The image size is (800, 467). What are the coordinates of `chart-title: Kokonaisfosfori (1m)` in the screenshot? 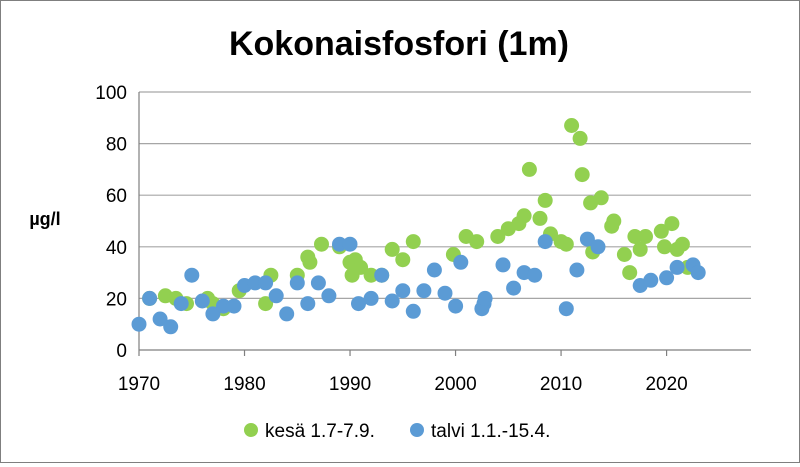 It's located at (399, 44).